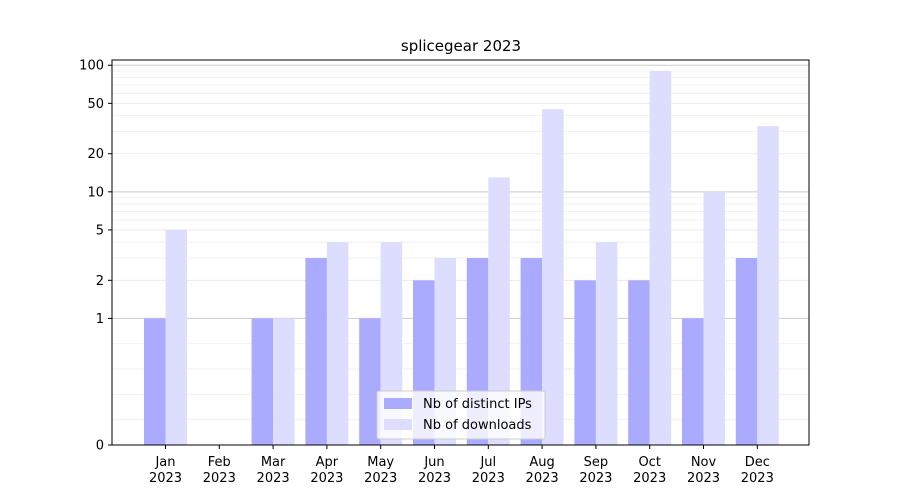  What do you see at coordinates (100, 230) in the screenshot?
I see `y-tick-label: 5` at bounding box center [100, 230].